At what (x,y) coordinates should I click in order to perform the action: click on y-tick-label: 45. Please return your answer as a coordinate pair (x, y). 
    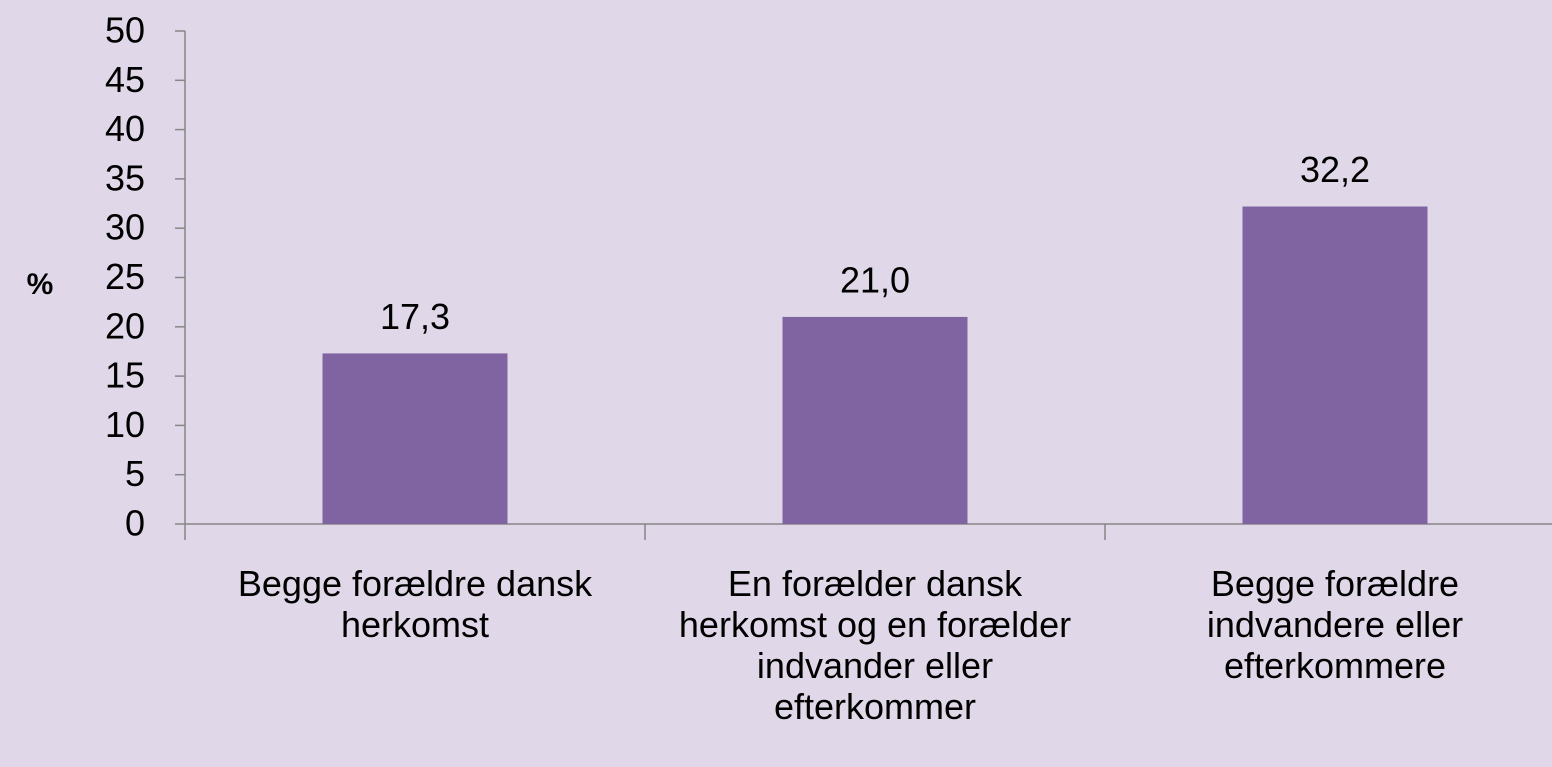
    Looking at the image, I should click on (125, 79).